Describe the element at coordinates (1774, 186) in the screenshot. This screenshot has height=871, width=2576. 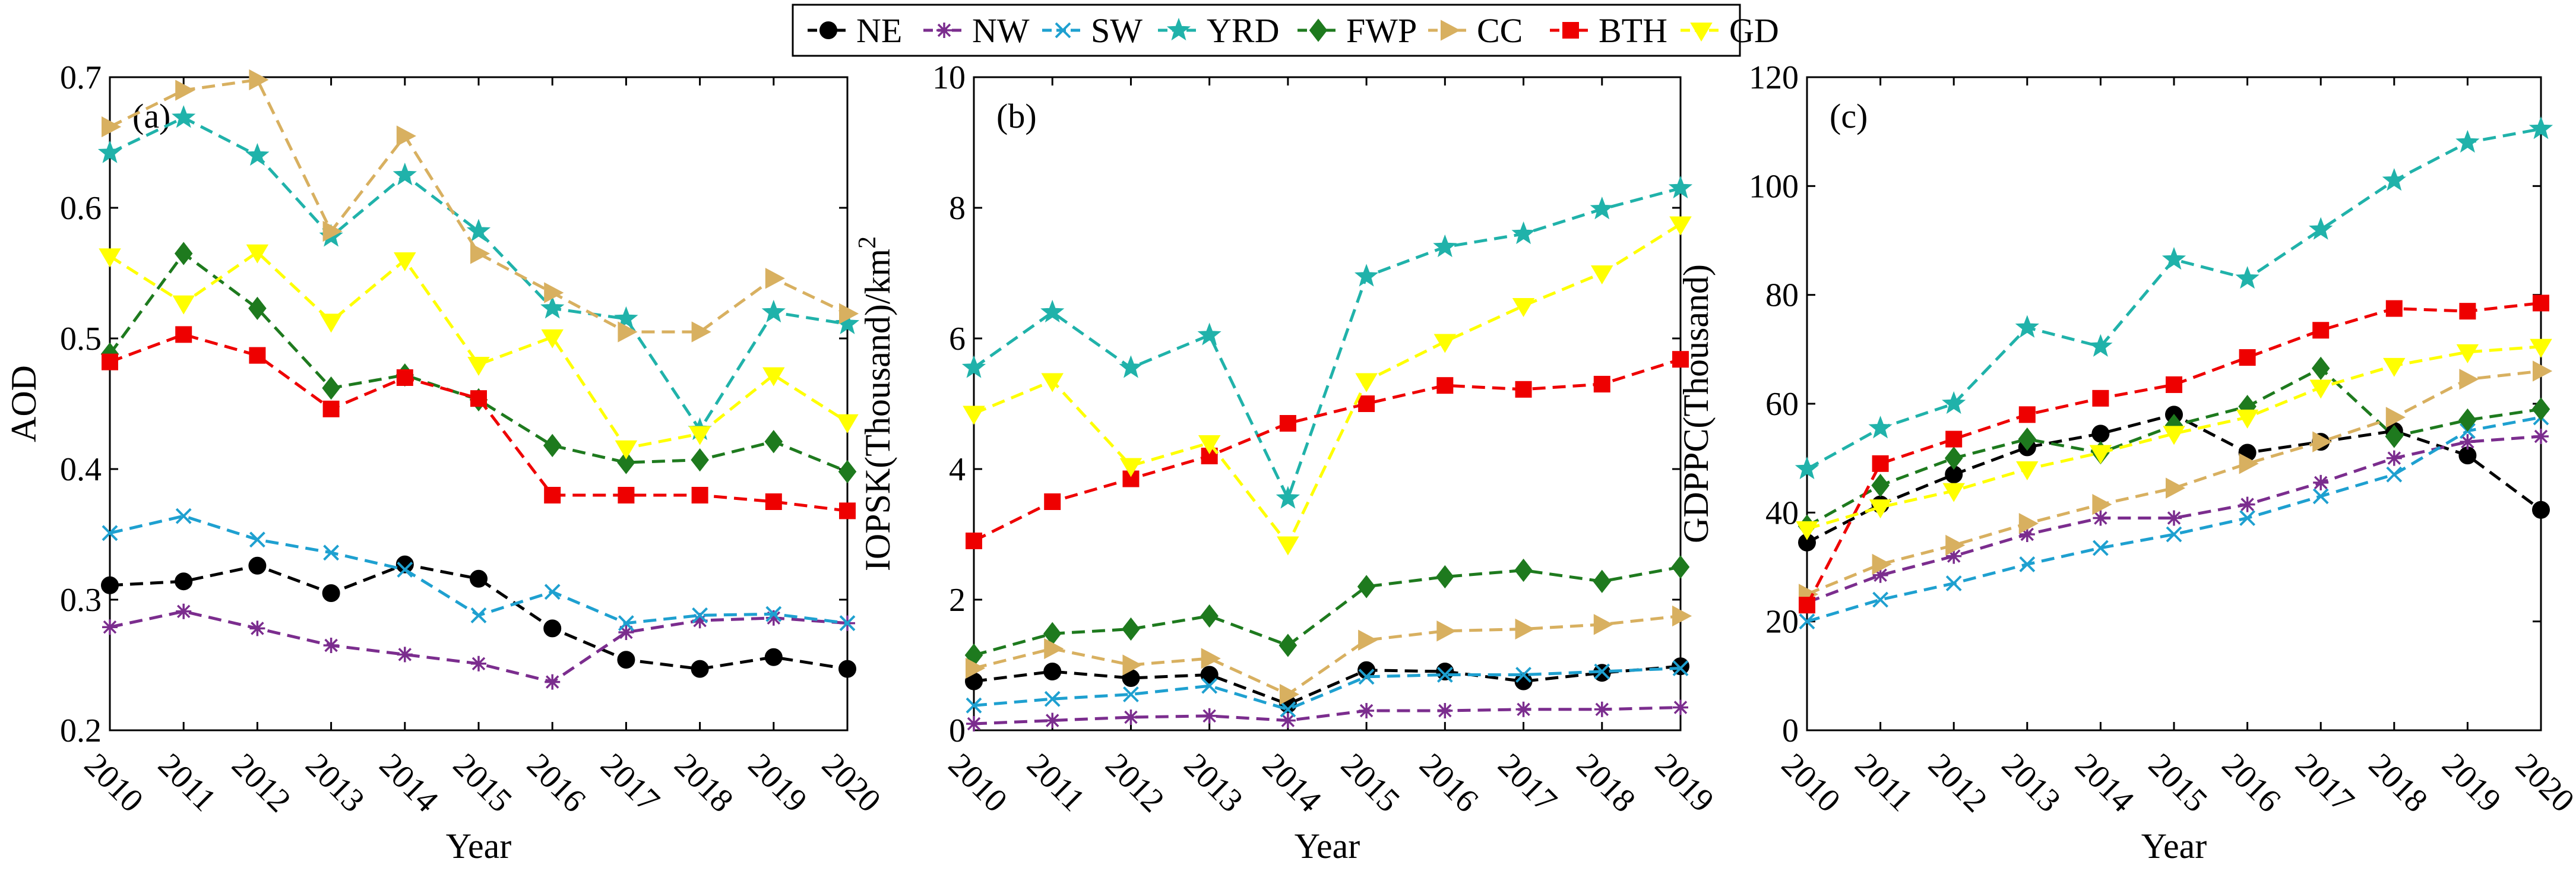
I see `panel-c-ytick-label: 100` at that location.